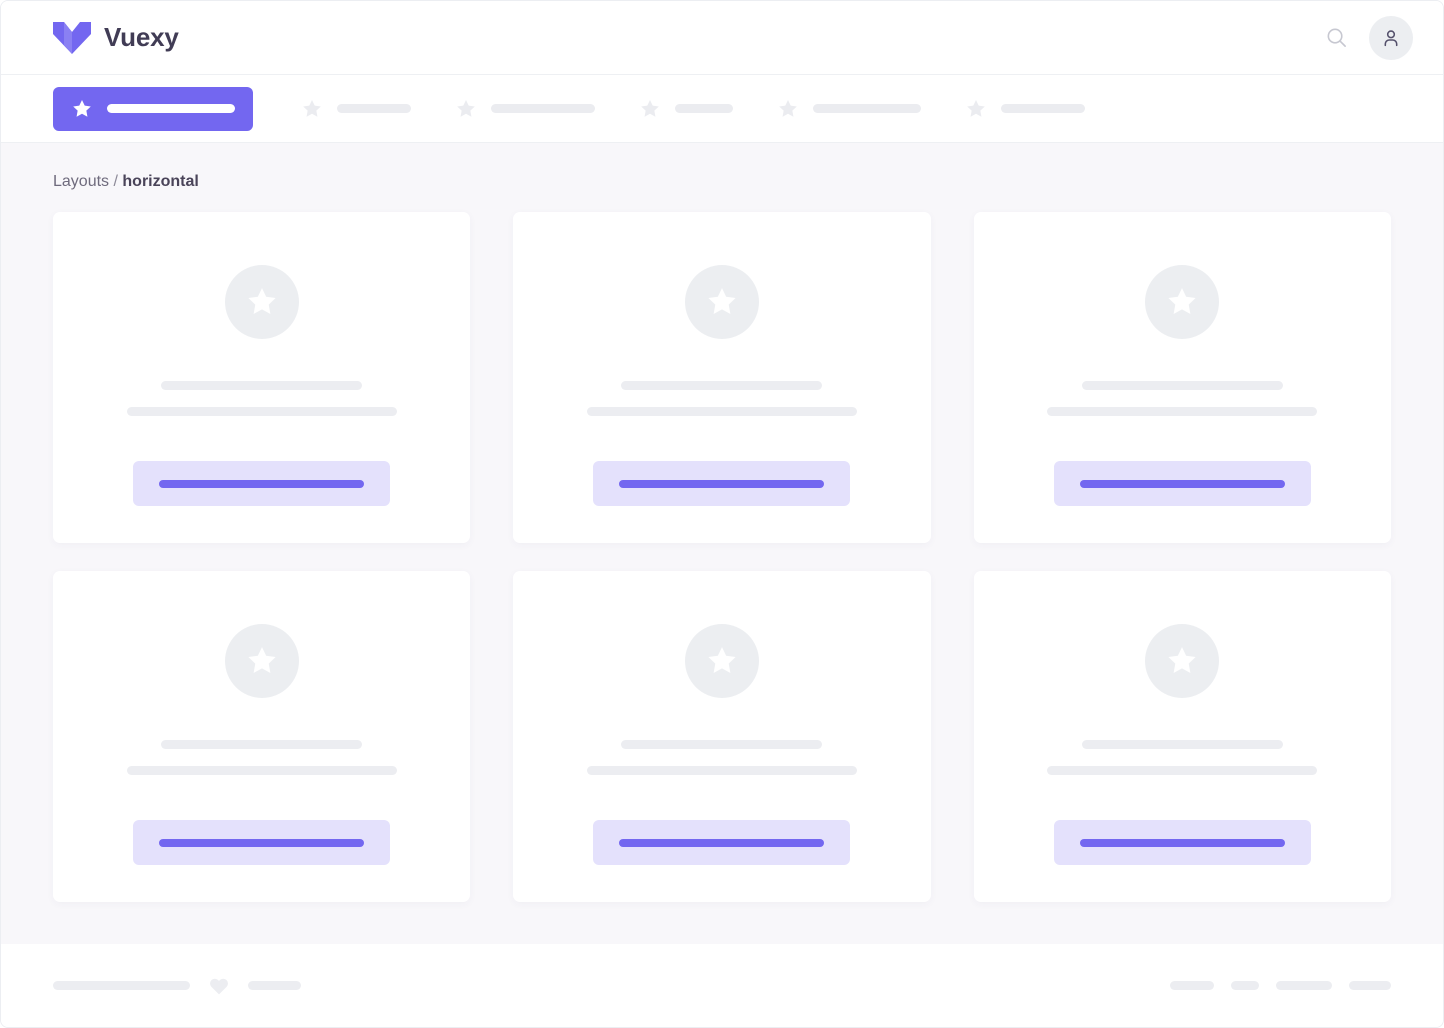 This screenshot has width=1444, height=1028. I want to click on user-avatar-icon, so click(1391, 37).